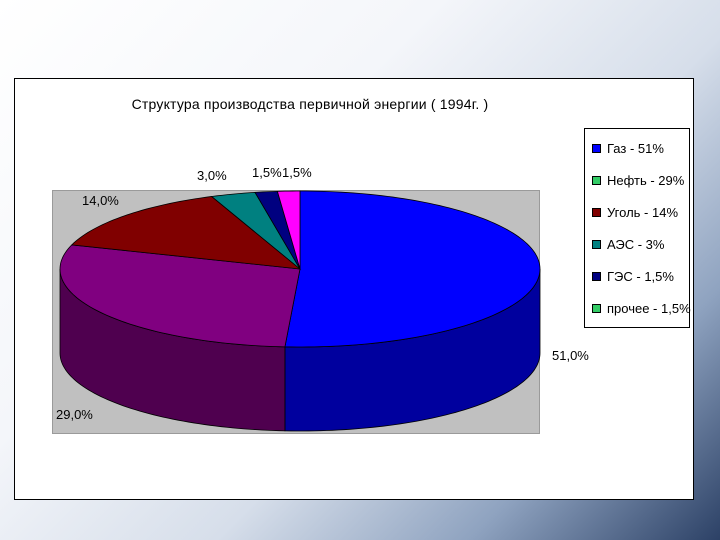  Describe the element at coordinates (288, 230) in the screenshot. I see `pie-slice-other` at that location.